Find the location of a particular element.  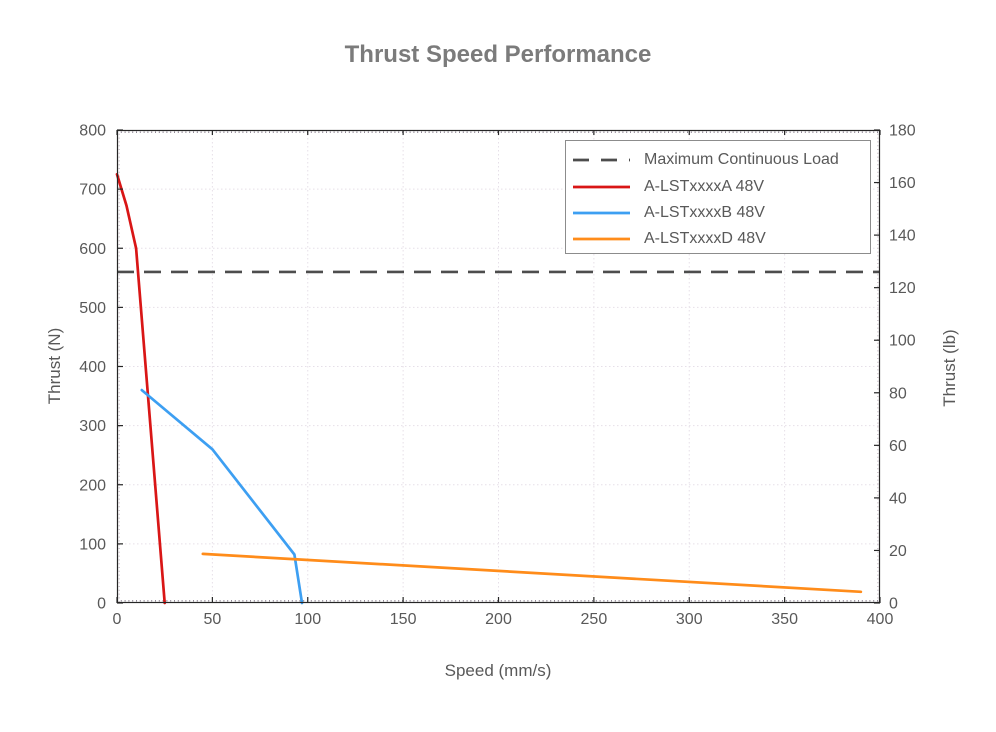

chart-title: Thrust Speed Performance is located at coordinates (498, 54).